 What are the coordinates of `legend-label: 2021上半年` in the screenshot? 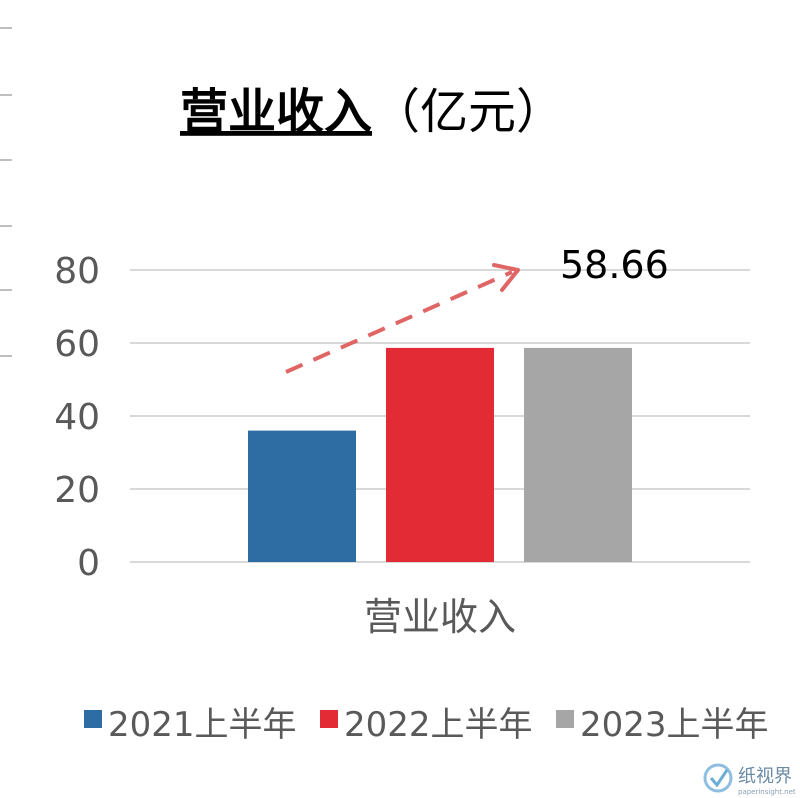 It's located at (202, 725).